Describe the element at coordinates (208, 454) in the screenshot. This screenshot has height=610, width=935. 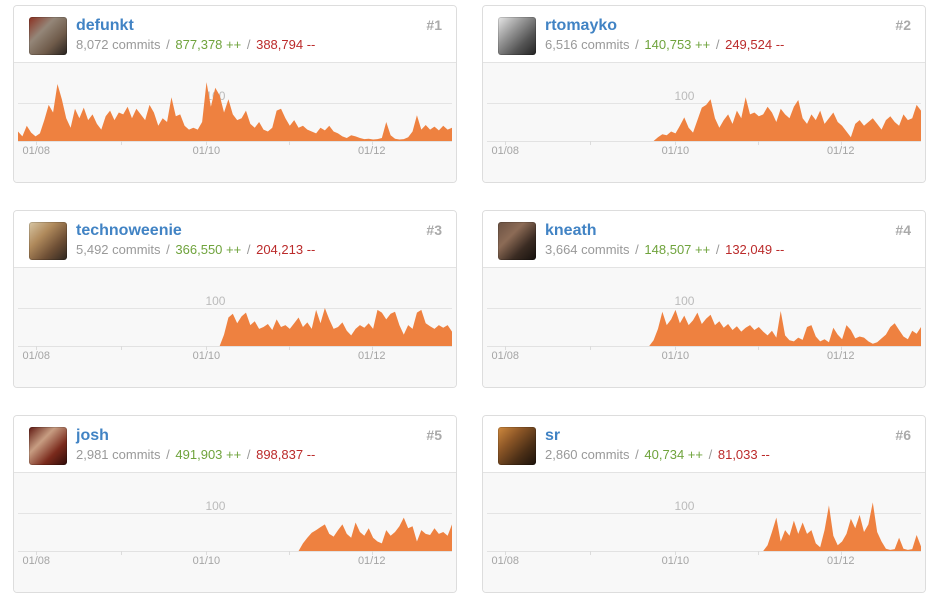
I see `additions-count: 491,903 ++` at that location.